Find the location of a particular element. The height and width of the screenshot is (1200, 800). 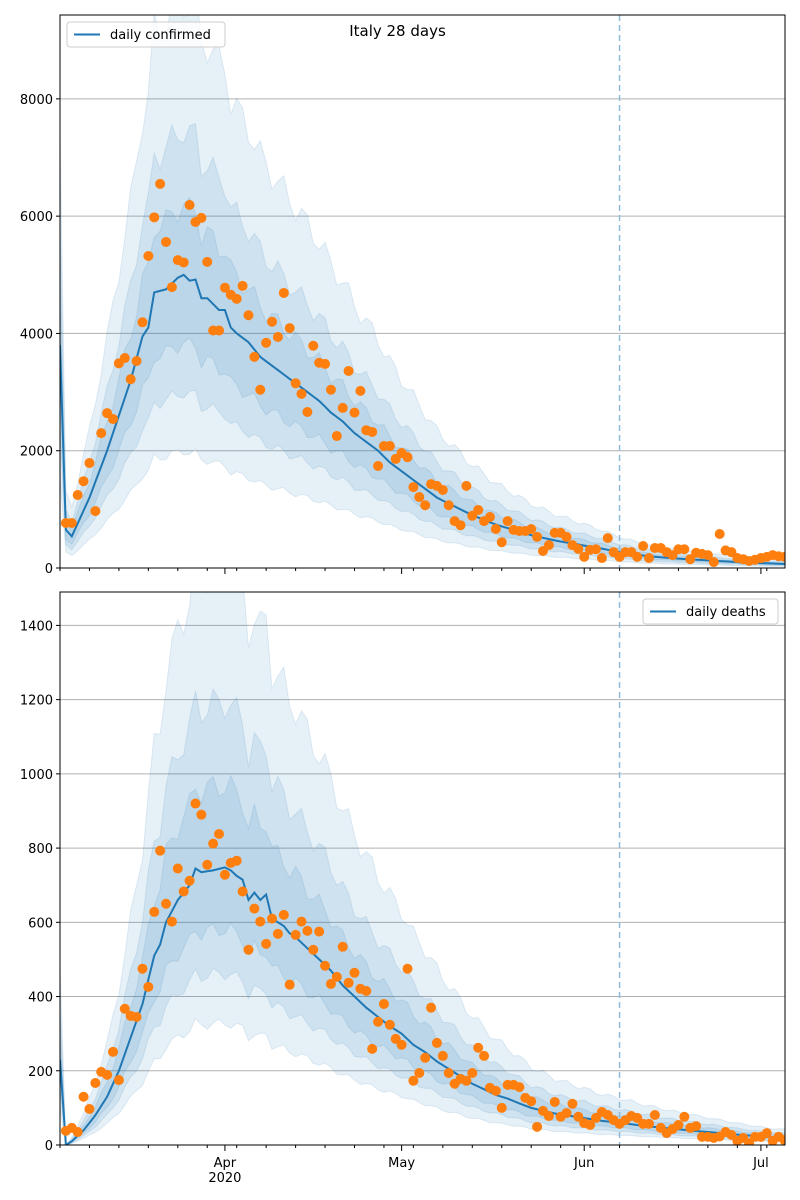

y-tick-label: 4000 is located at coordinates (36, 334).